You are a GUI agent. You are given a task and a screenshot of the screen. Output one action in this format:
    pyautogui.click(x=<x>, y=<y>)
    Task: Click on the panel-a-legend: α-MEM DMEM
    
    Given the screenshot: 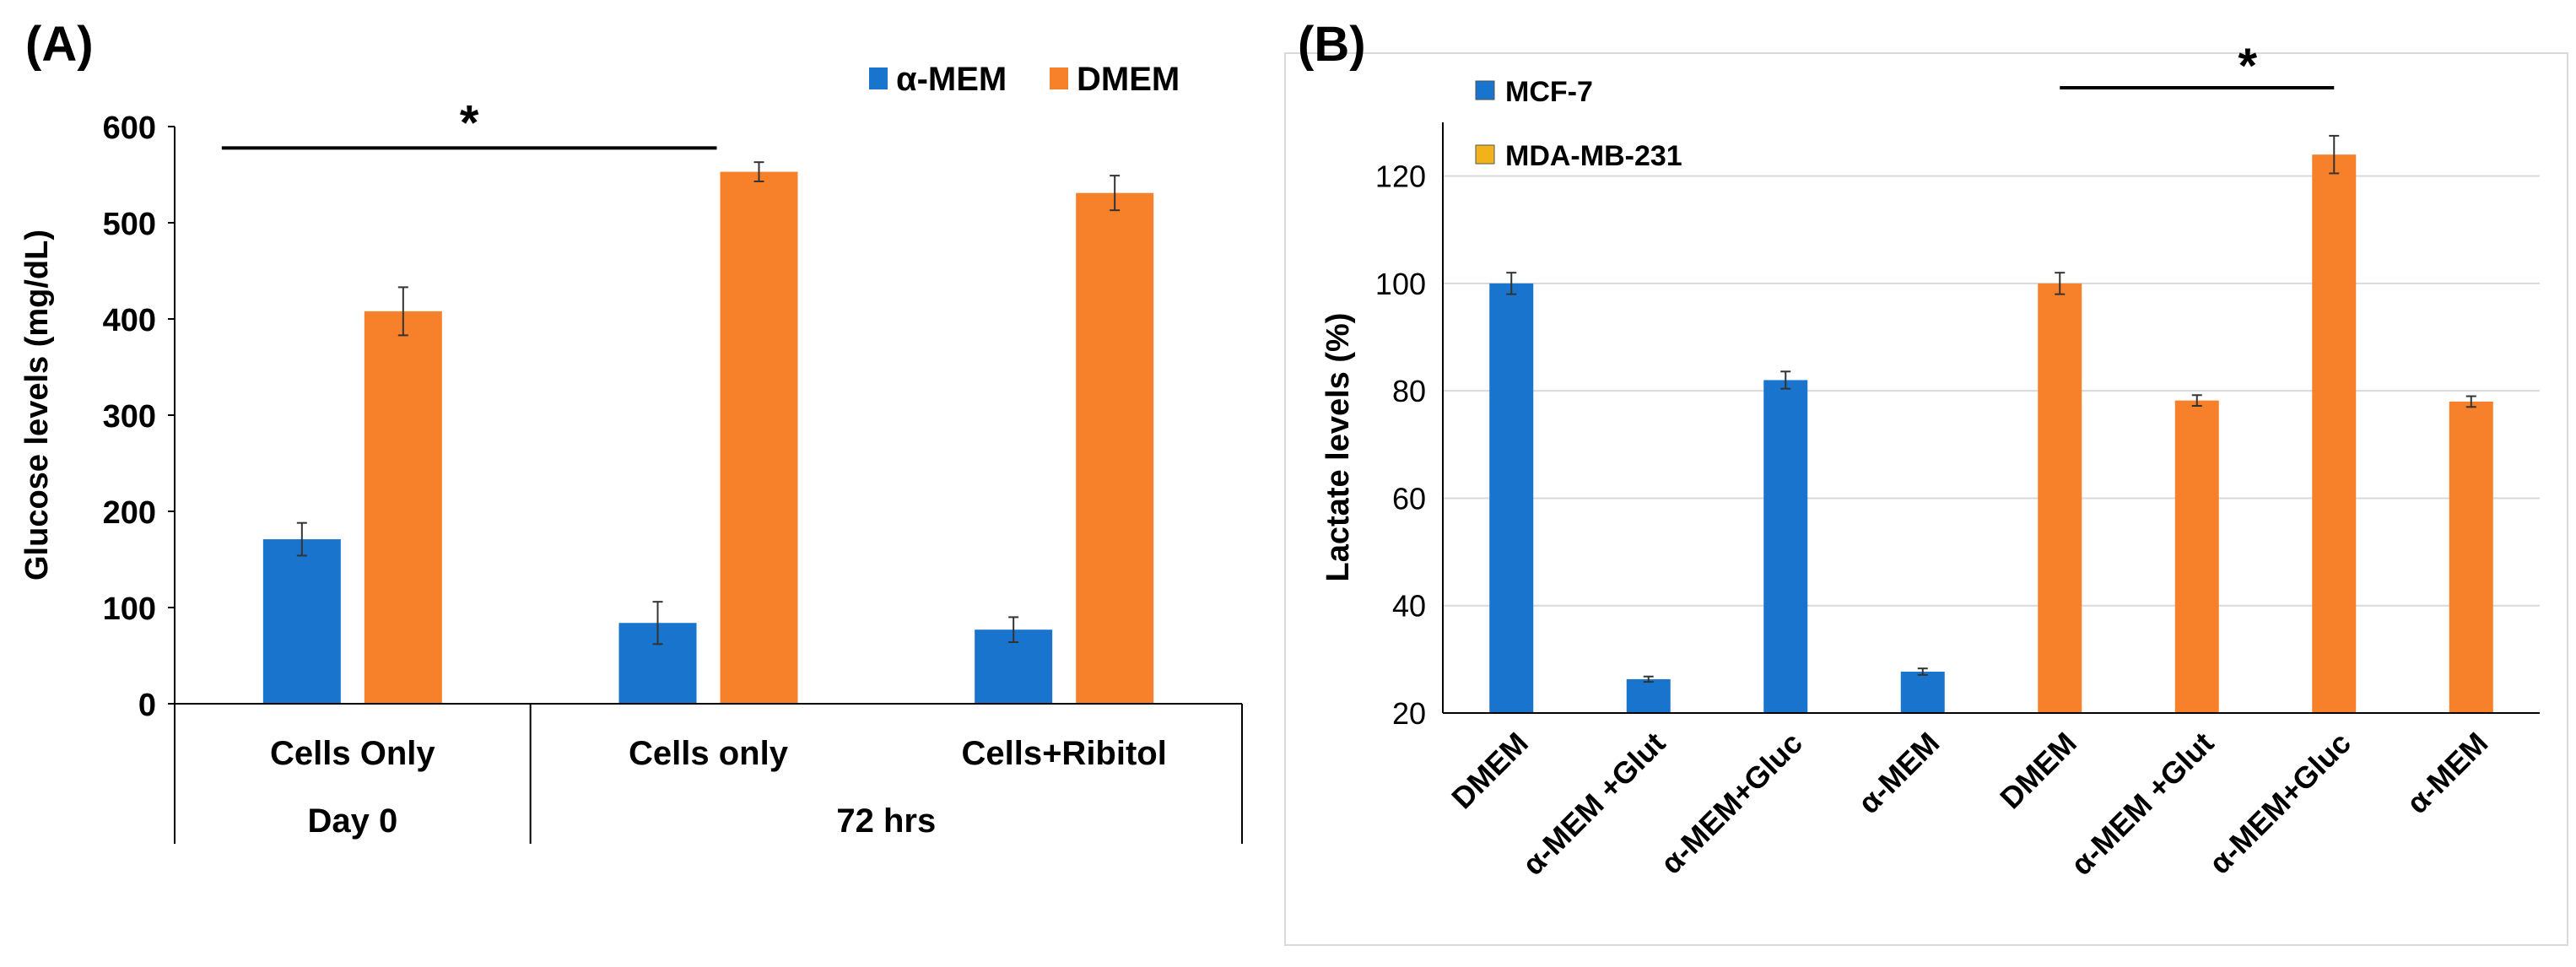 What is the action you would take?
    pyautogui.click(x=1024, y=80)
    